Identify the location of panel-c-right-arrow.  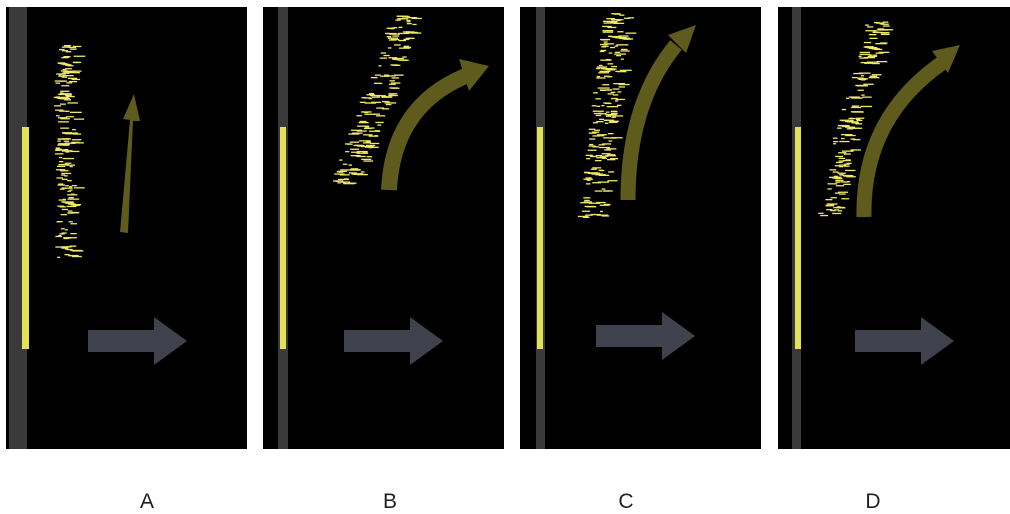
(645, 336).